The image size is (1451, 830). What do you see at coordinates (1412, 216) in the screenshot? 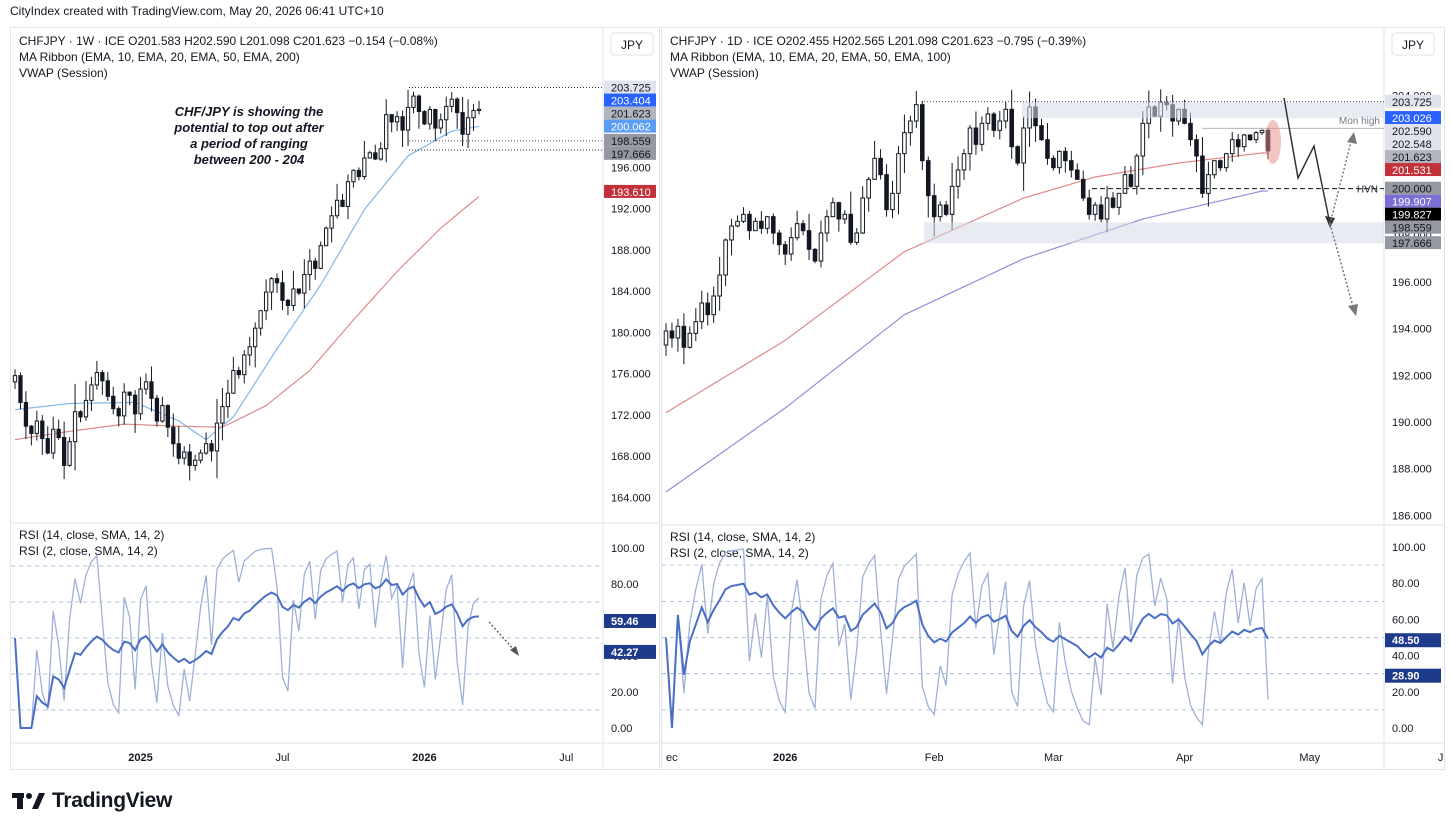
I see `price-label-text: 199.827` at bounding box center [1412, 216].